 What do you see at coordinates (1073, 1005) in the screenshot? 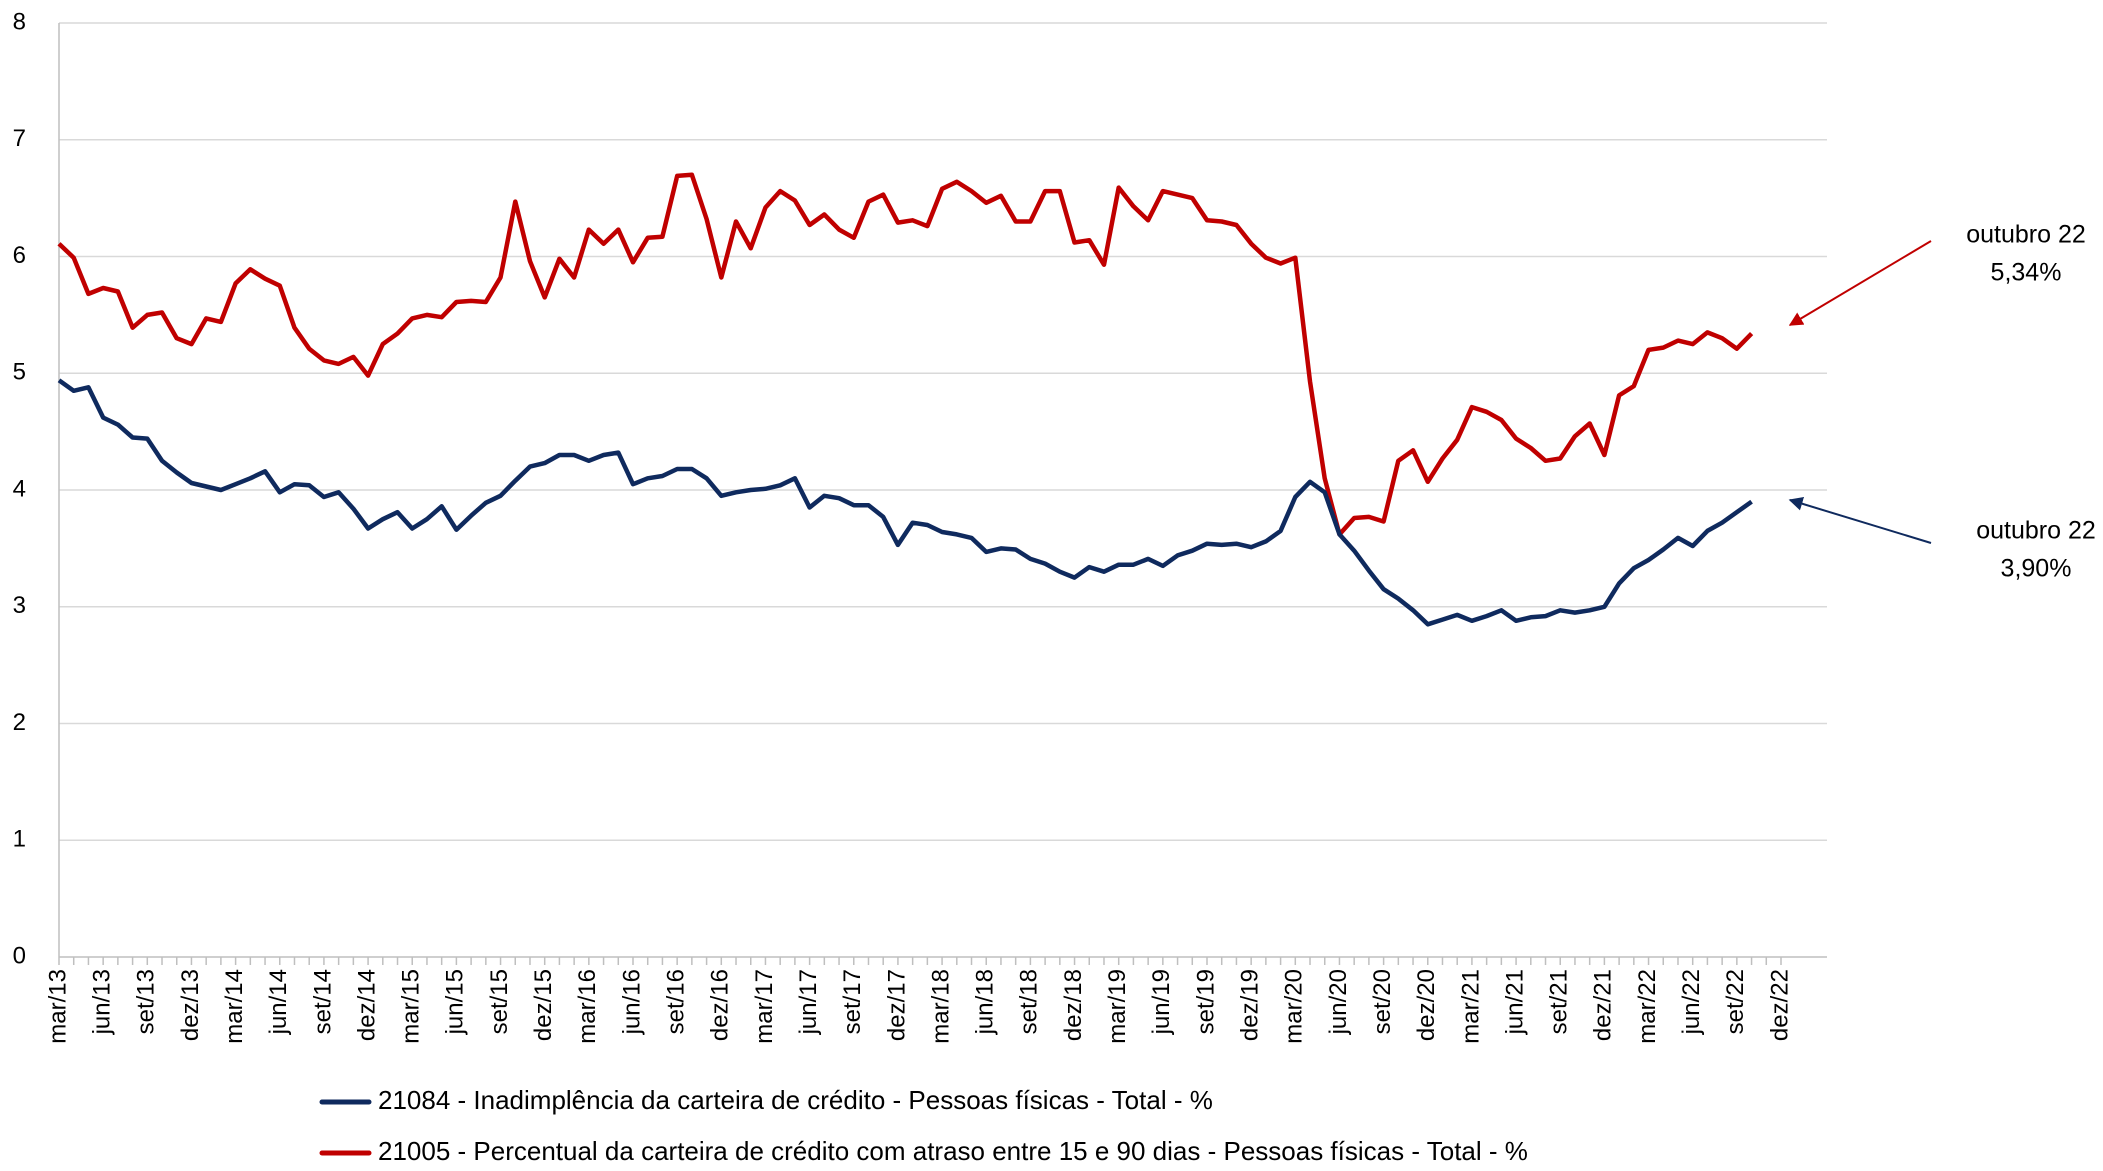
I see `x-tick-label: dez/18` at bounding box center [1073, 1005].